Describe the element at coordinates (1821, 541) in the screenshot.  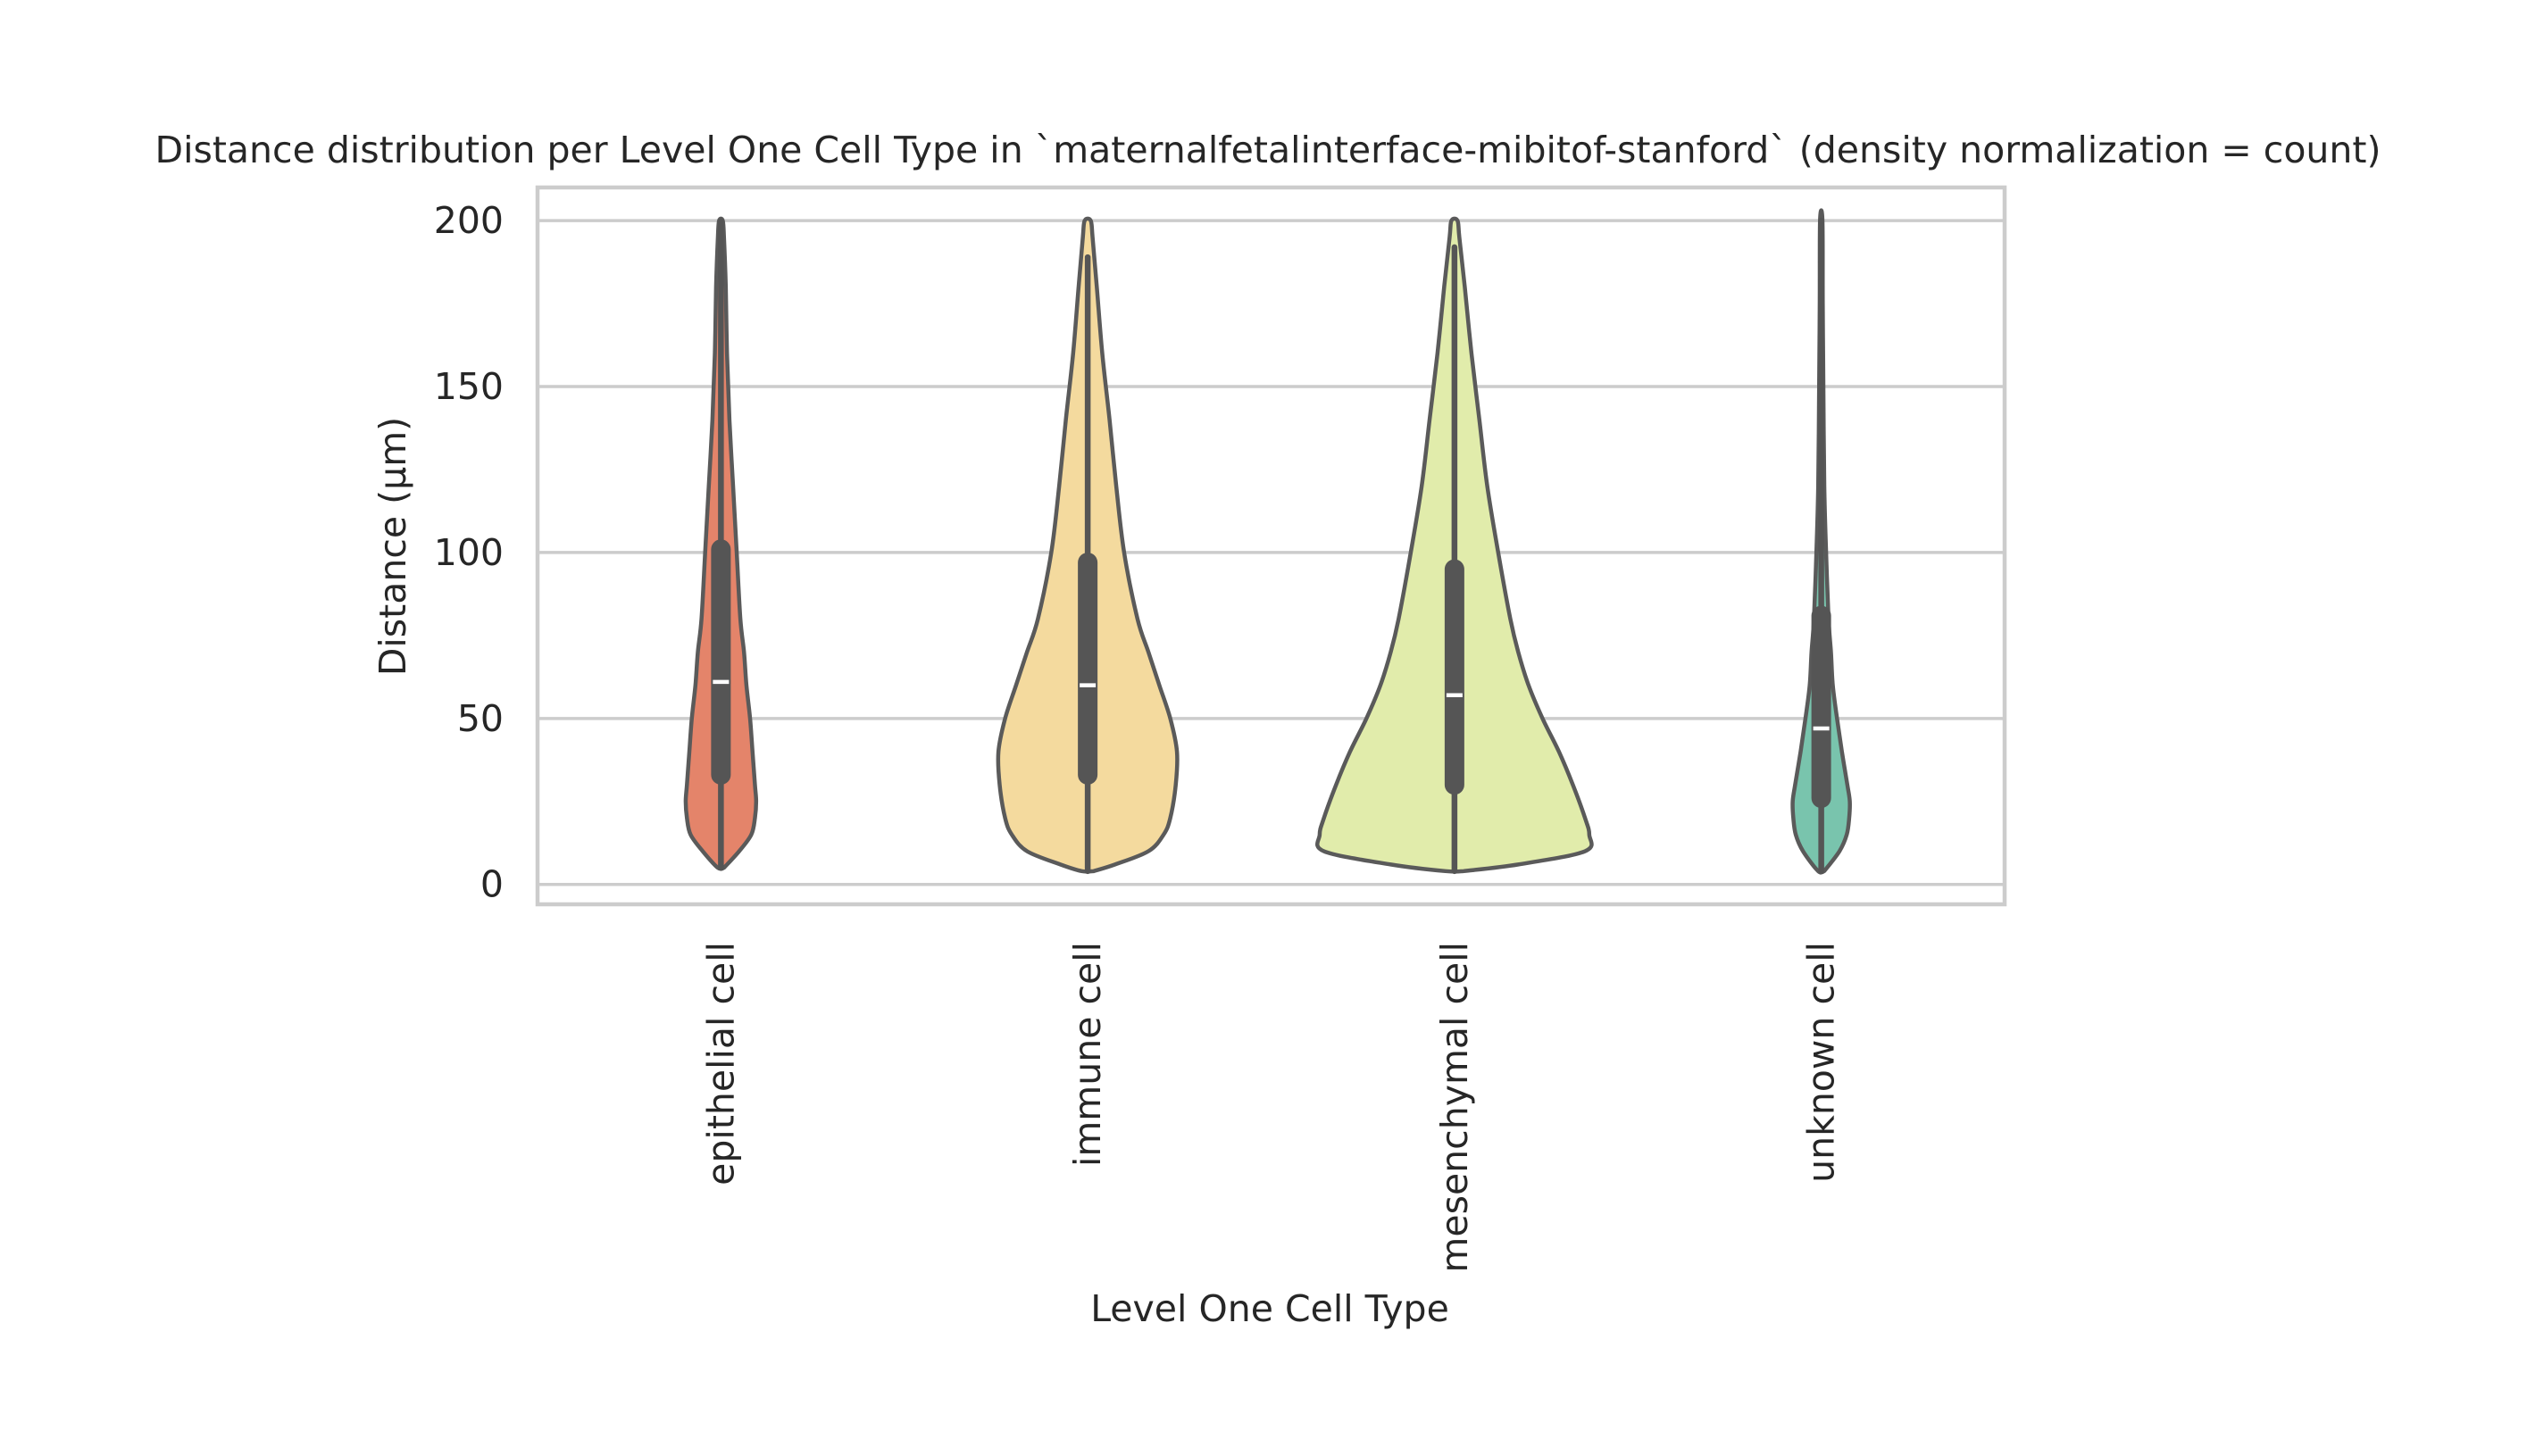
I see `violin-unknown-cell` at that location.